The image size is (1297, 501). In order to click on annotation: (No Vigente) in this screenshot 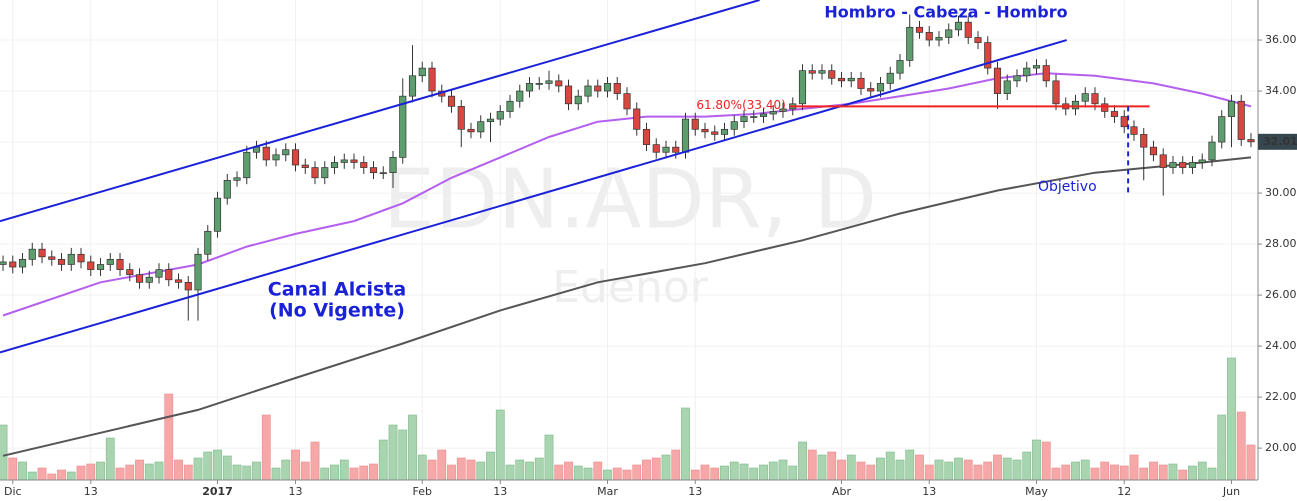, I will do `click(337, 311)`.